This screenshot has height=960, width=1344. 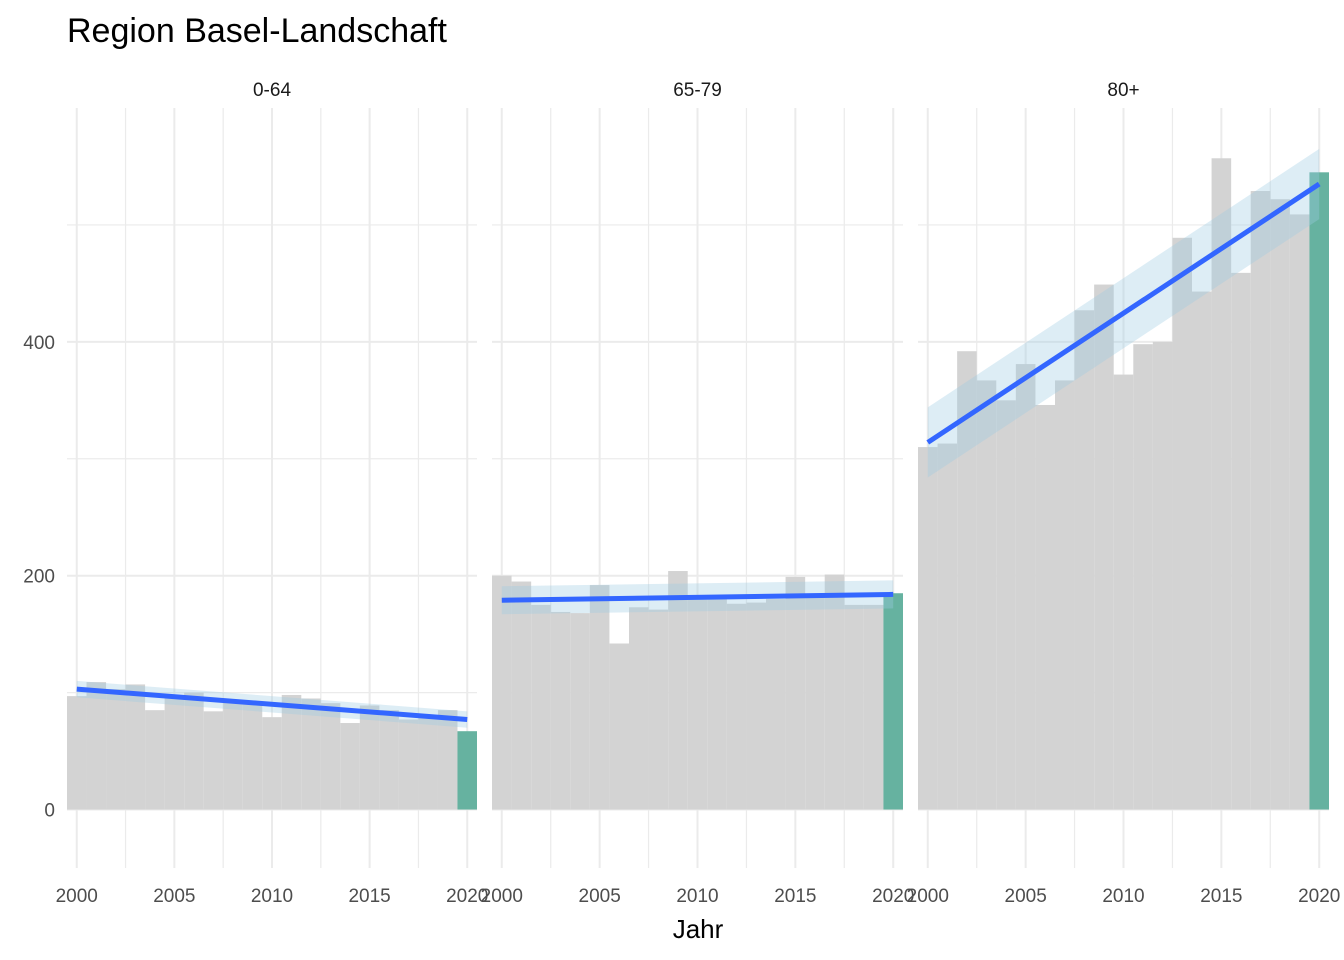 What do you see at coordinates (257, 31) in the screenshot?
I see `chart-title: Region Basel-Landschaft` at bounding box center [257, 31].